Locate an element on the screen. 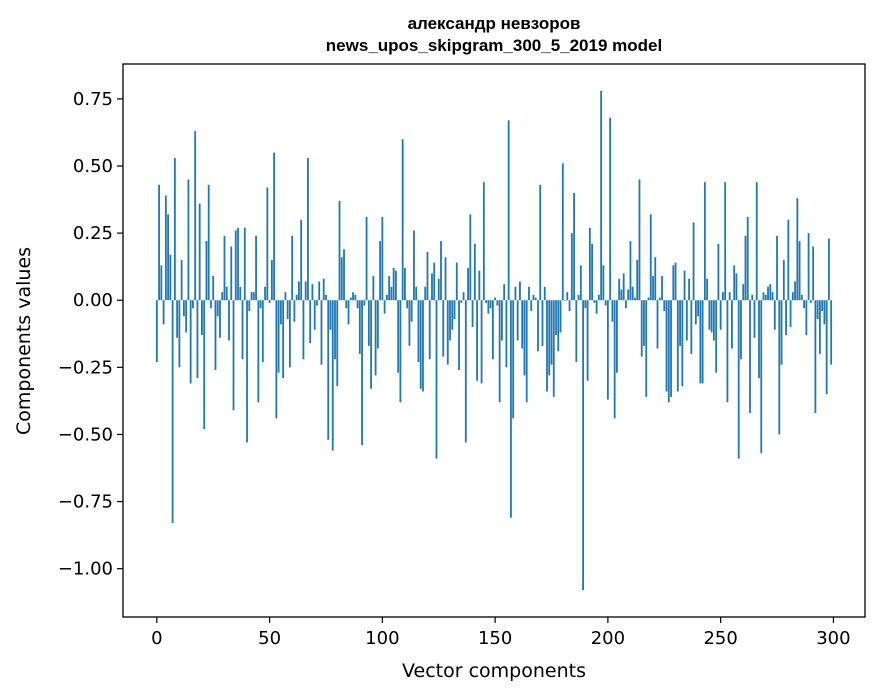 This screenshot has height=696, width=880. x-tick-label: 200 is located at coordinates (608, 638).